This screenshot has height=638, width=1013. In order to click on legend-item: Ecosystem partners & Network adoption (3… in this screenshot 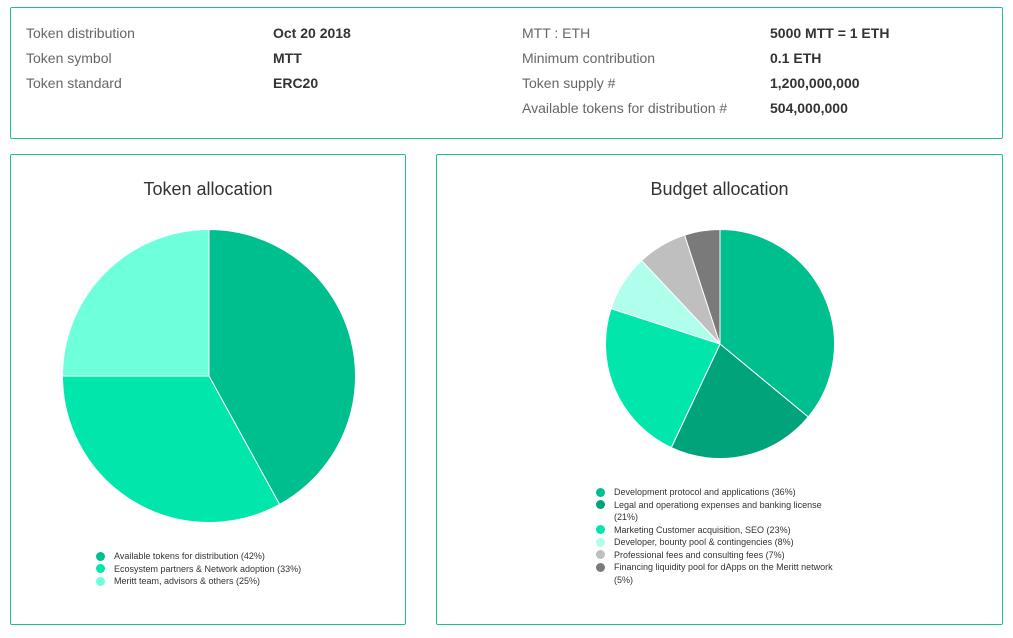, I will do `click(246, 569)`.